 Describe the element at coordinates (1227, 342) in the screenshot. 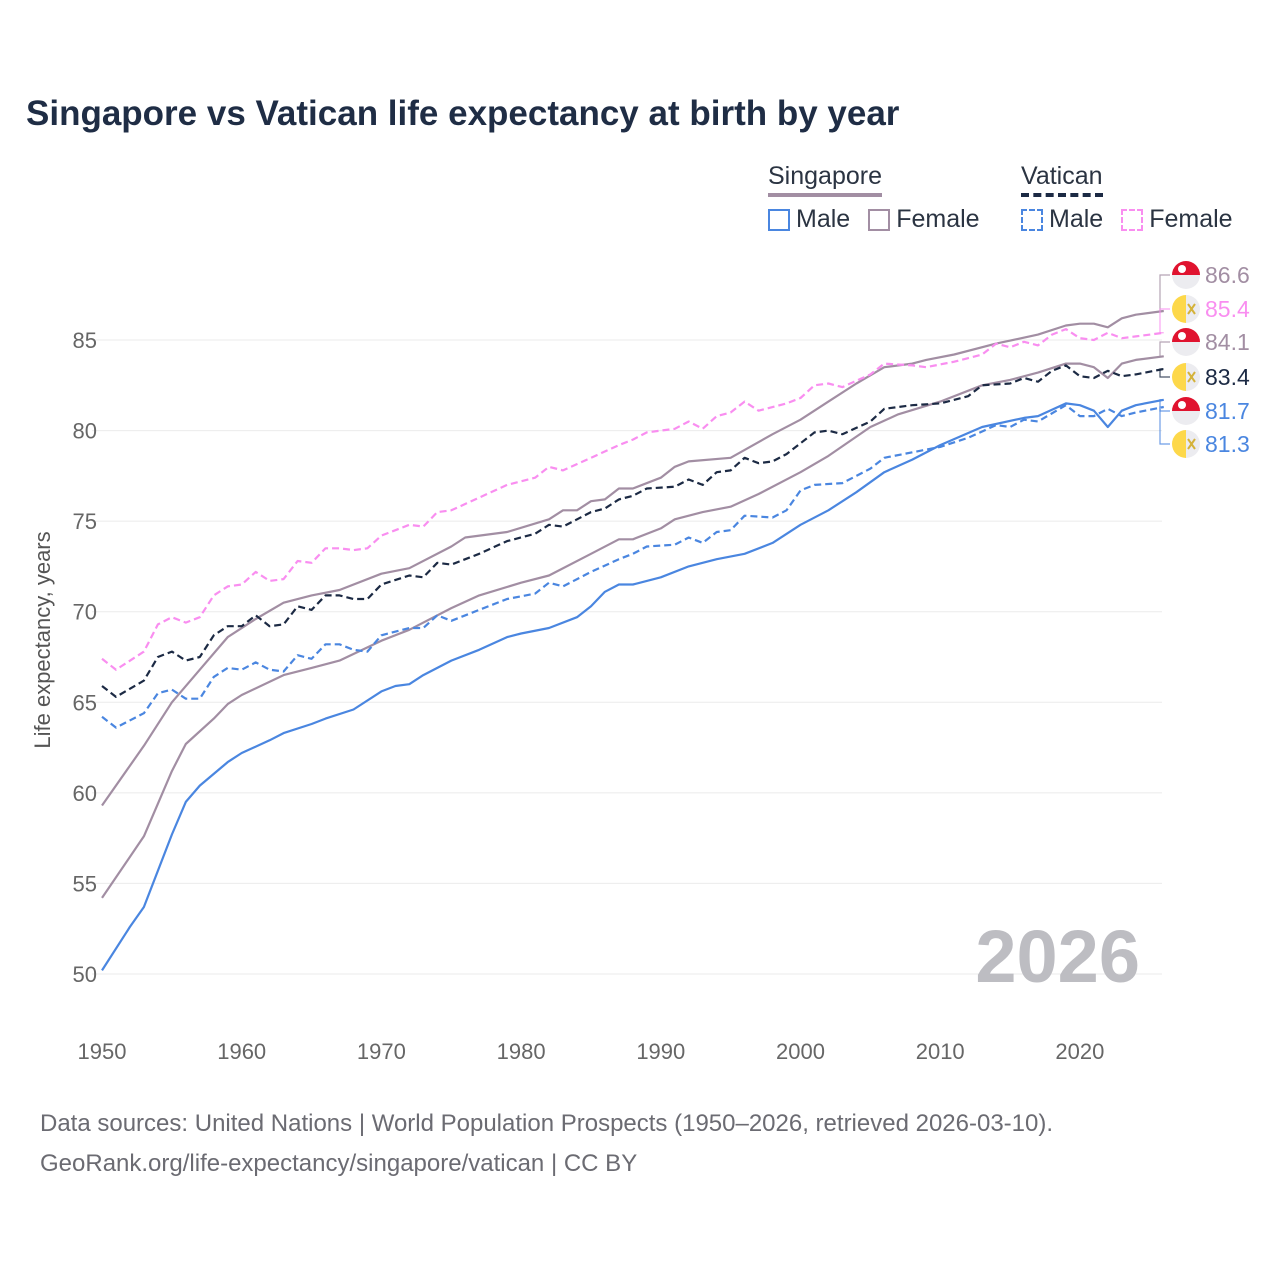

I see `end-value-label: 84.1` at that location.